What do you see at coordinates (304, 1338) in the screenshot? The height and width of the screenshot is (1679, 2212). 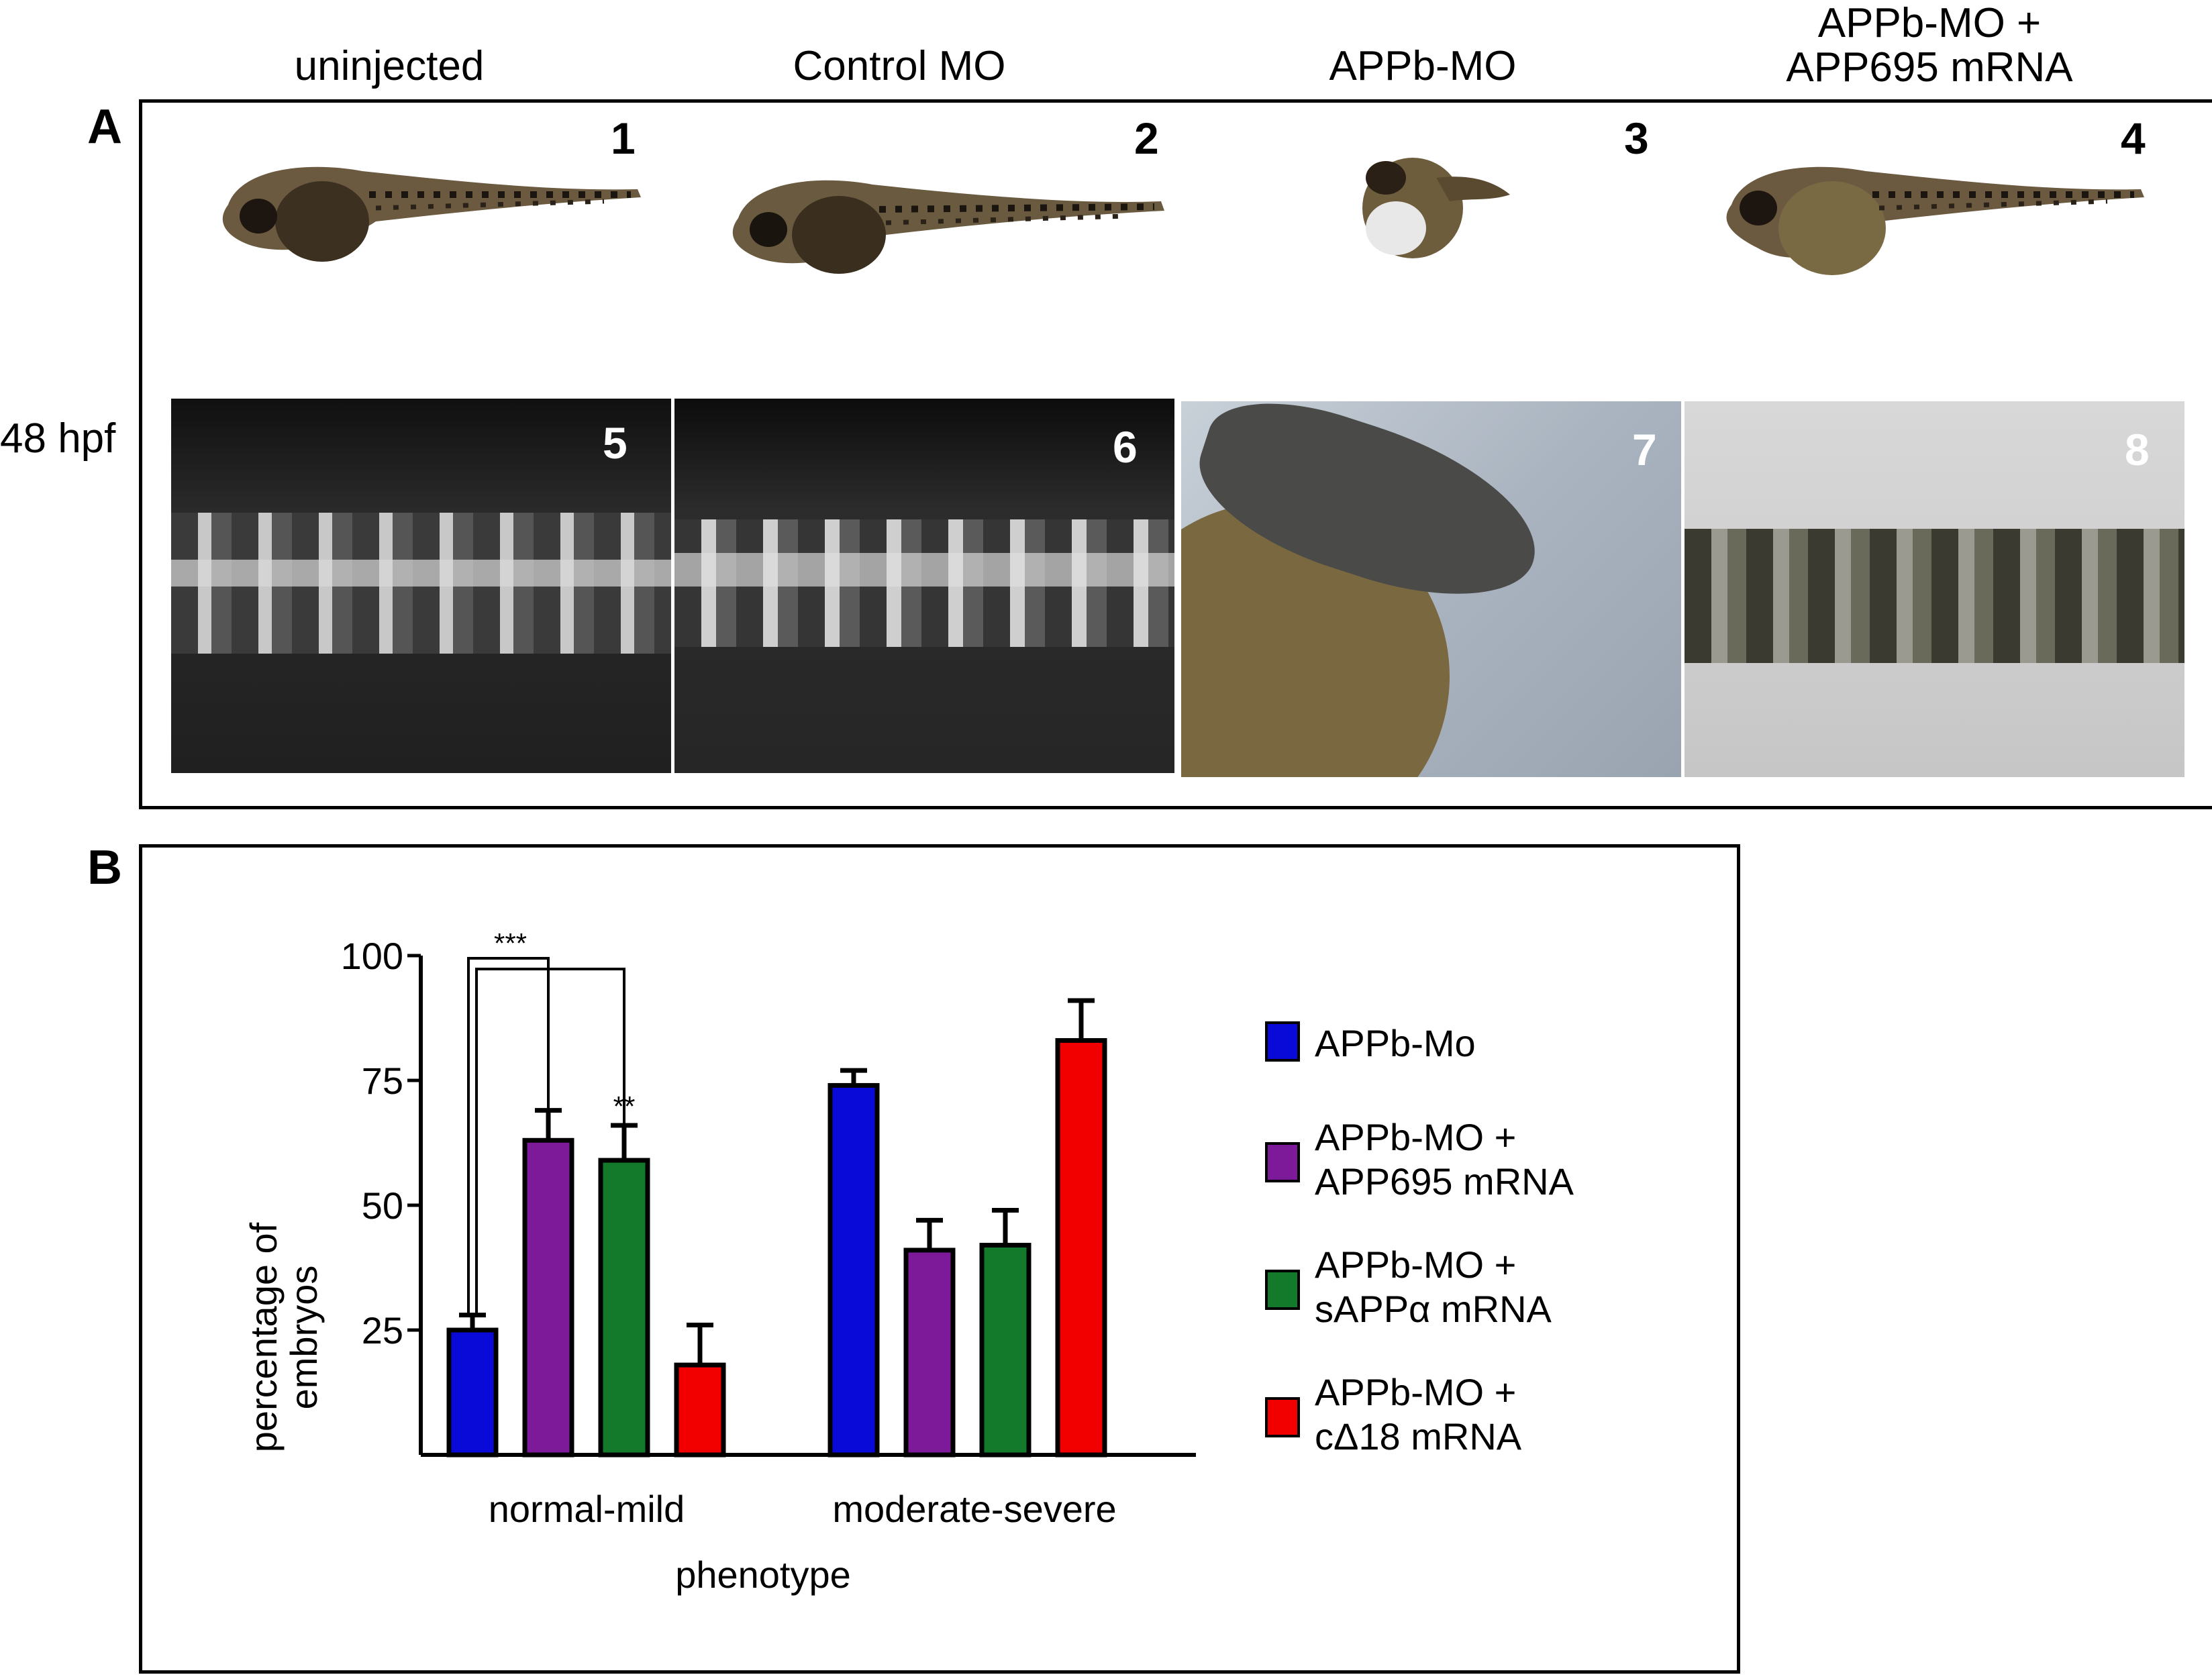 I see `y-axis-label-line2: embryos` at bounding box center [304, 1338].